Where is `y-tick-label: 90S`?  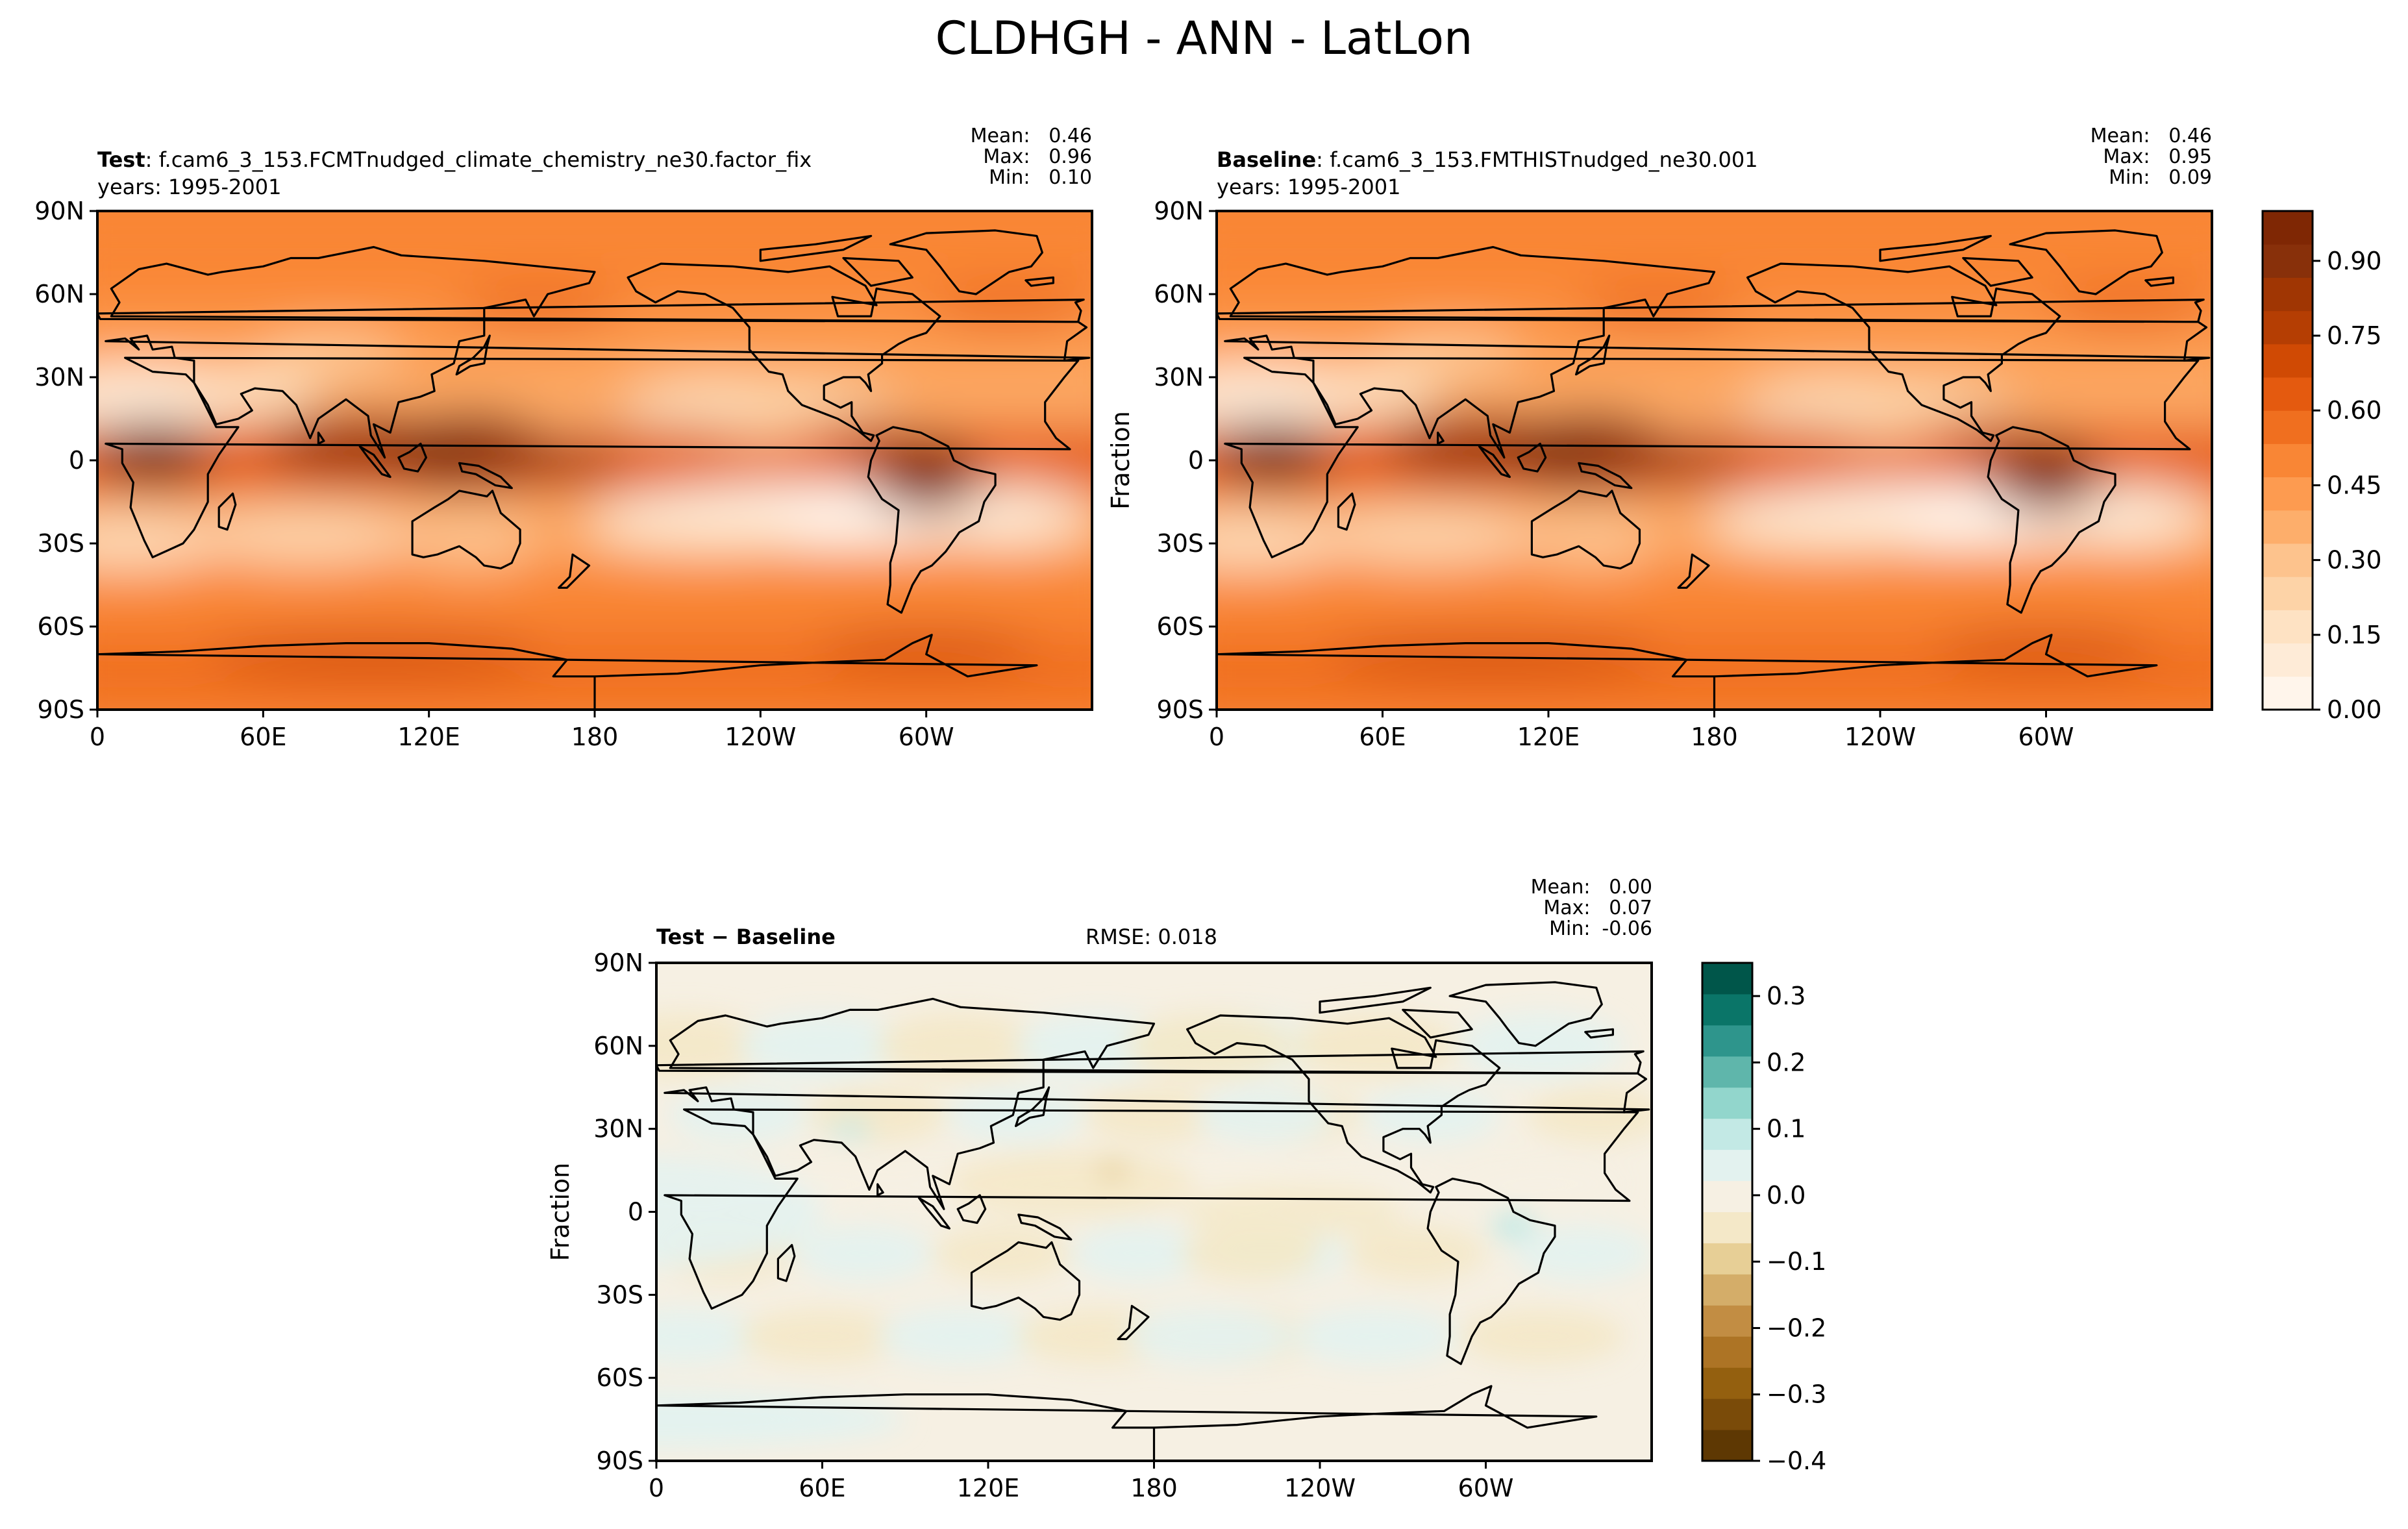
y-tick-label: 90S is located at coordinates (61, 709).